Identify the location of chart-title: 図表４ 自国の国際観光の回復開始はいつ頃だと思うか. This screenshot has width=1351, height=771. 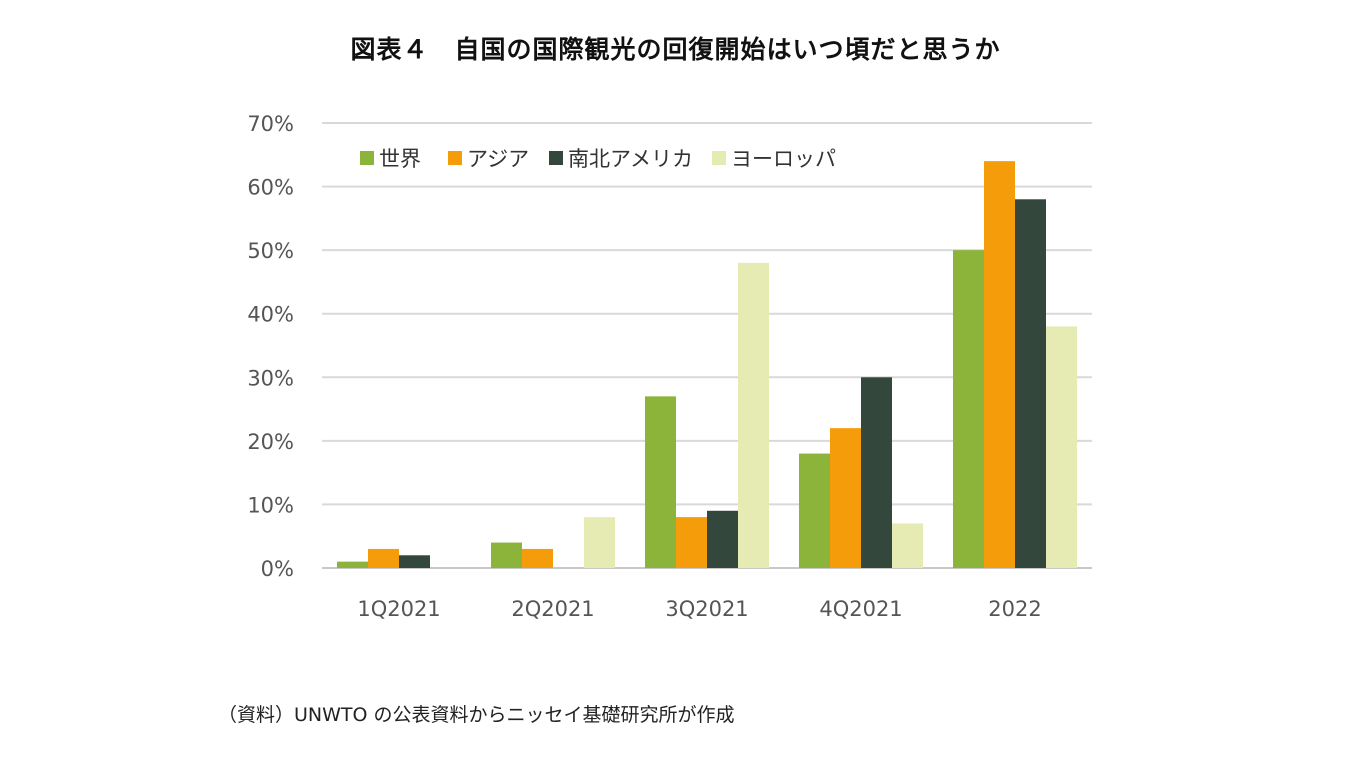
(675, 49).